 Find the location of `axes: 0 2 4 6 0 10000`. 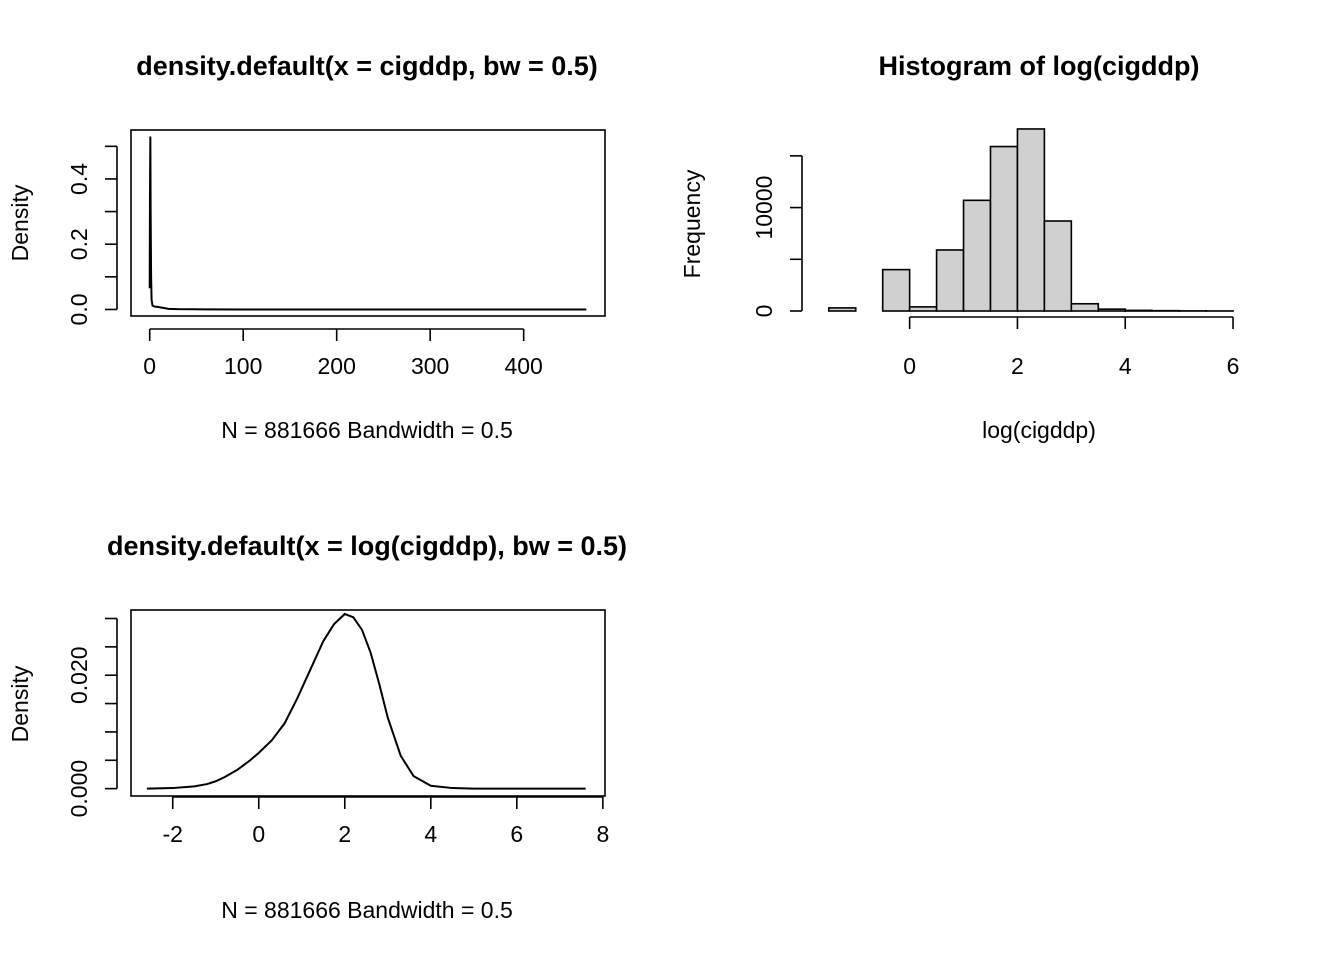

axes: 0 2 4 6 0 10000 is located at coordinates (995, 267).